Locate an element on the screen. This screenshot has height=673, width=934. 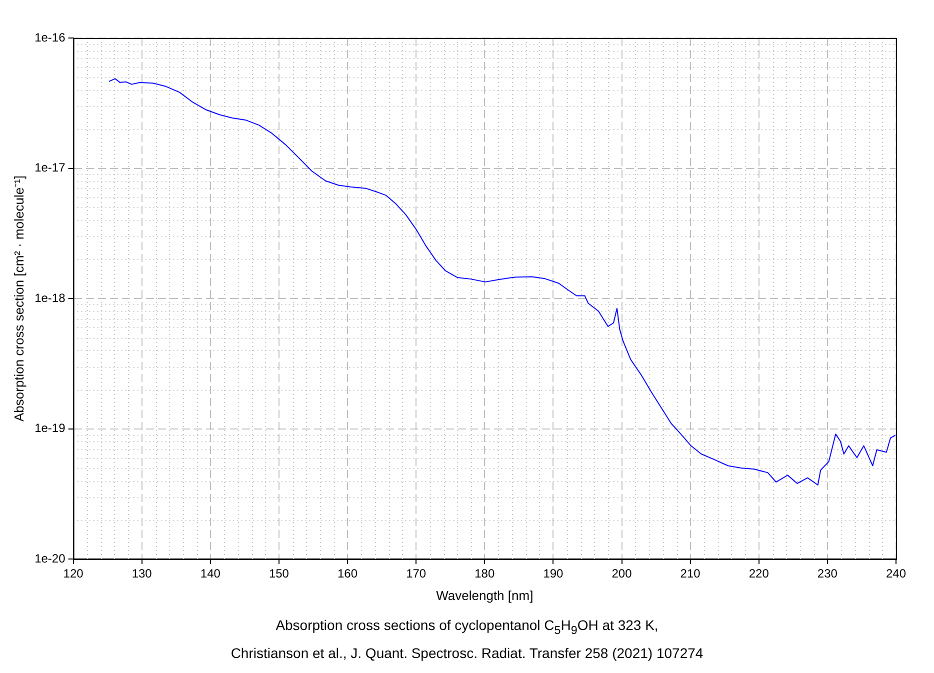
x-tick-label: 150 is located at coordinates (279, 573).